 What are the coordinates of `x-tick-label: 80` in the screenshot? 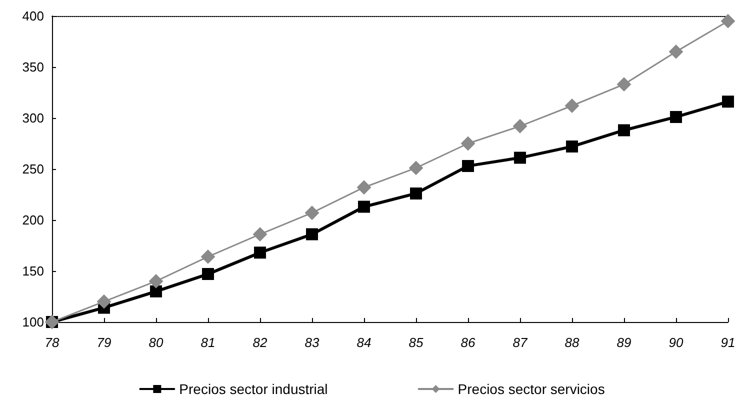 It's located at (156, 342).